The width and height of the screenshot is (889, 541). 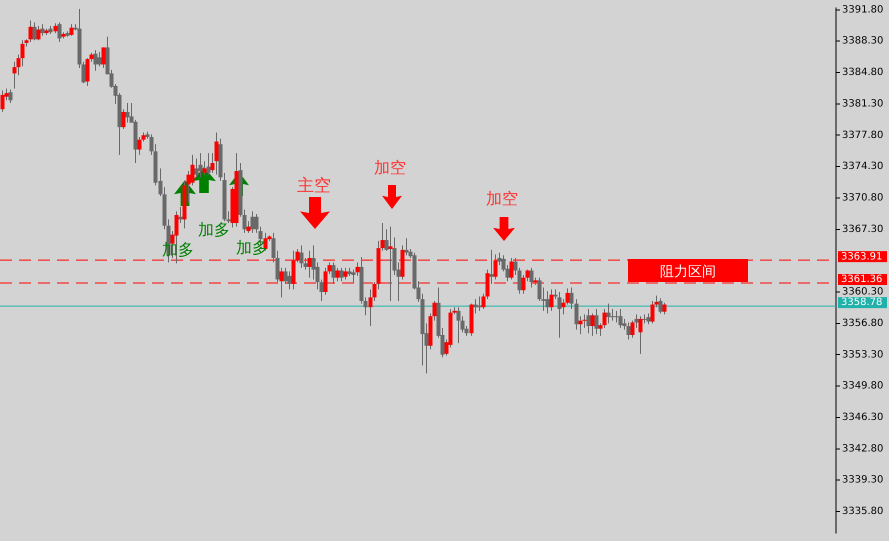 What do you see at coordinates (863, 386) in the screenshot?
I see `y-tick-label: 3349.80` at bounding box center [863, 386].